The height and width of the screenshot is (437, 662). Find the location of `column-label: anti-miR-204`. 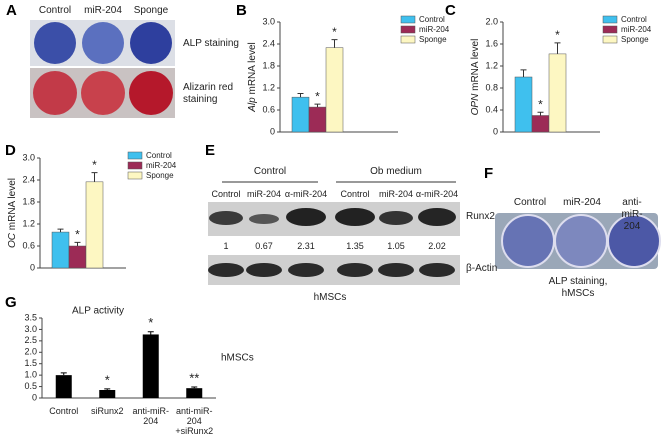

column-label: anti-miR-204 is located at coordinates (632, 214).